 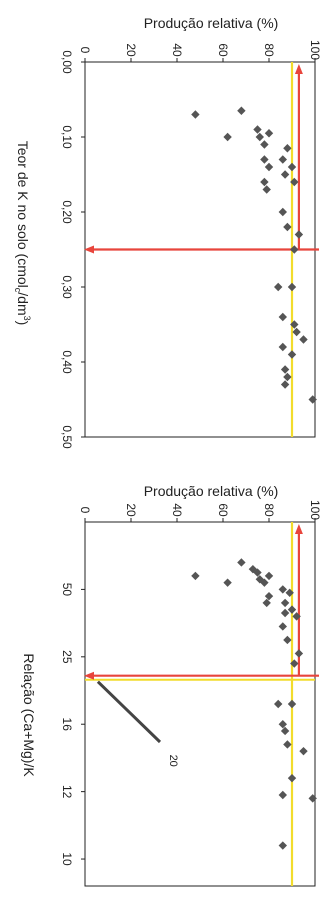 What do you see at coordinates (67, 137) in the screenshot?
I see `x-tick-label: 0,10` at bounding box center [67, 137].